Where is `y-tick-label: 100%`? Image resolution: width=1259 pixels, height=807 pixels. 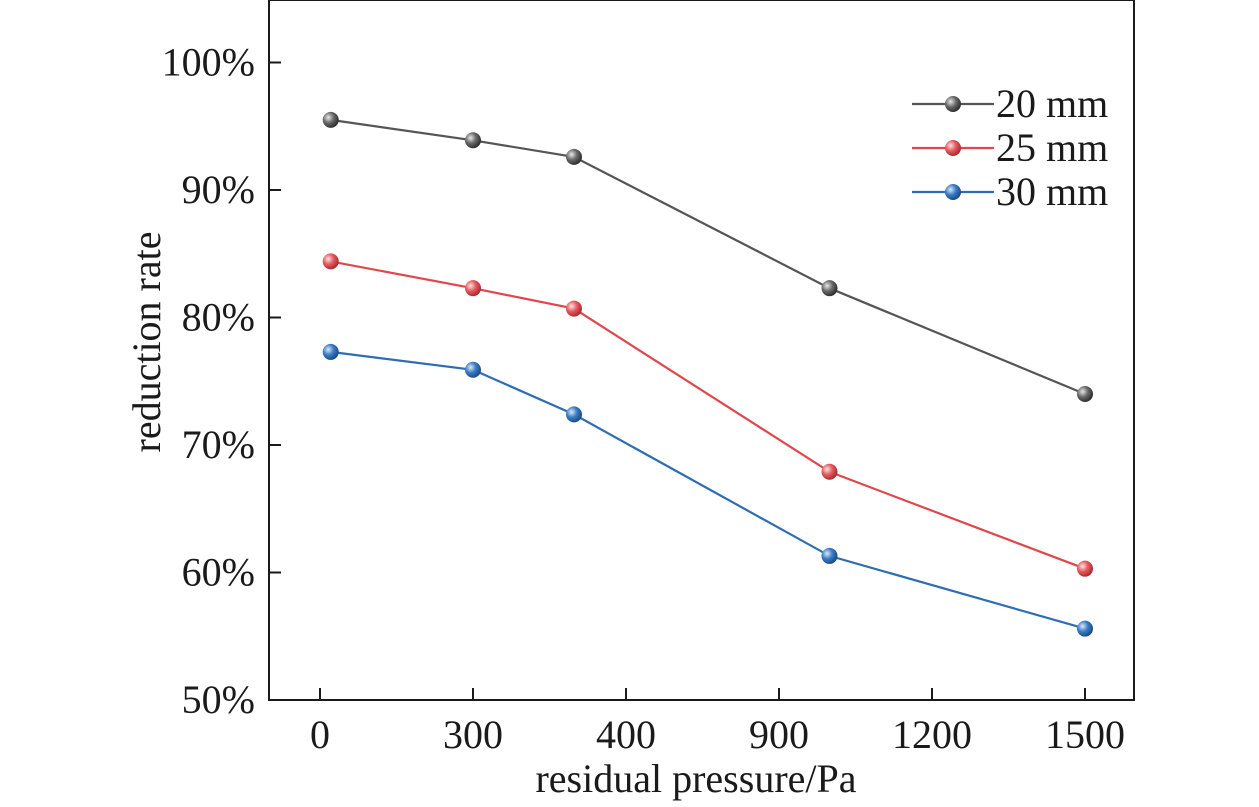
y-tick-label: 100% is located at coordinates (208, 62).